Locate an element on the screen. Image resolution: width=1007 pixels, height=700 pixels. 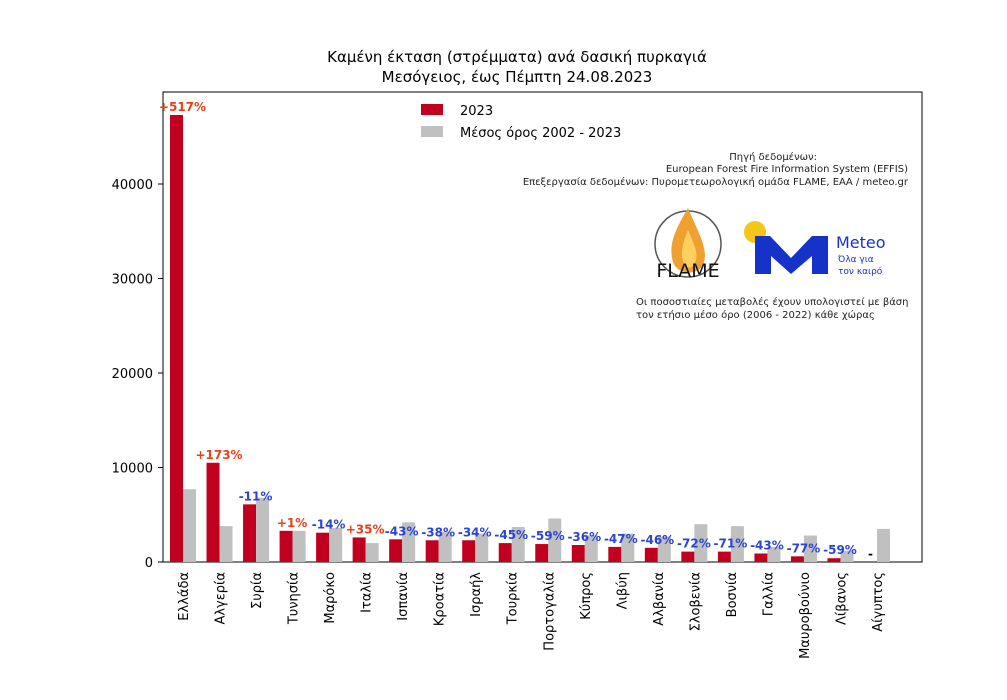
x-tick-label: Αίγυπτος is located at coordinates (878, 602).